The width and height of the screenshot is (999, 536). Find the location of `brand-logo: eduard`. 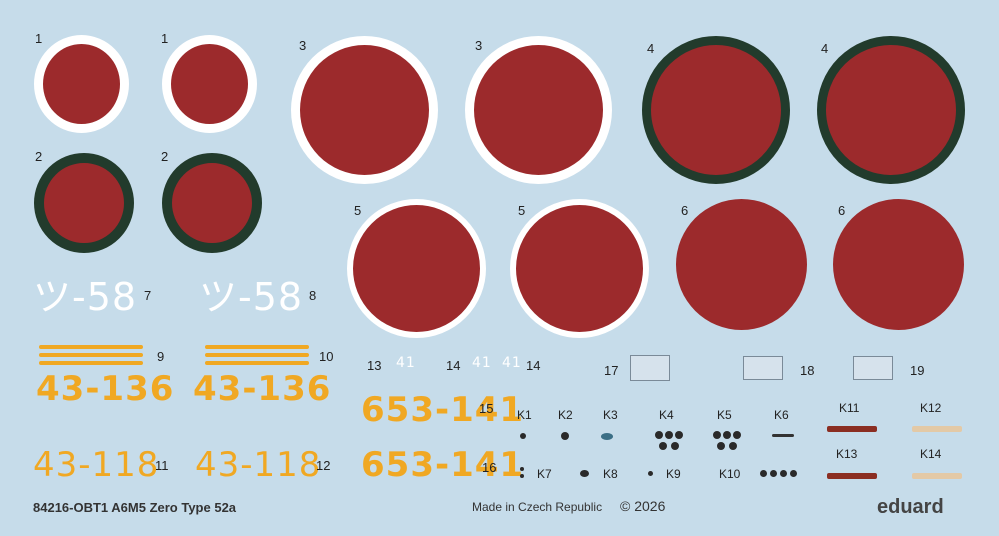

brand-logo: eduard is located at coordinates (910, 507).